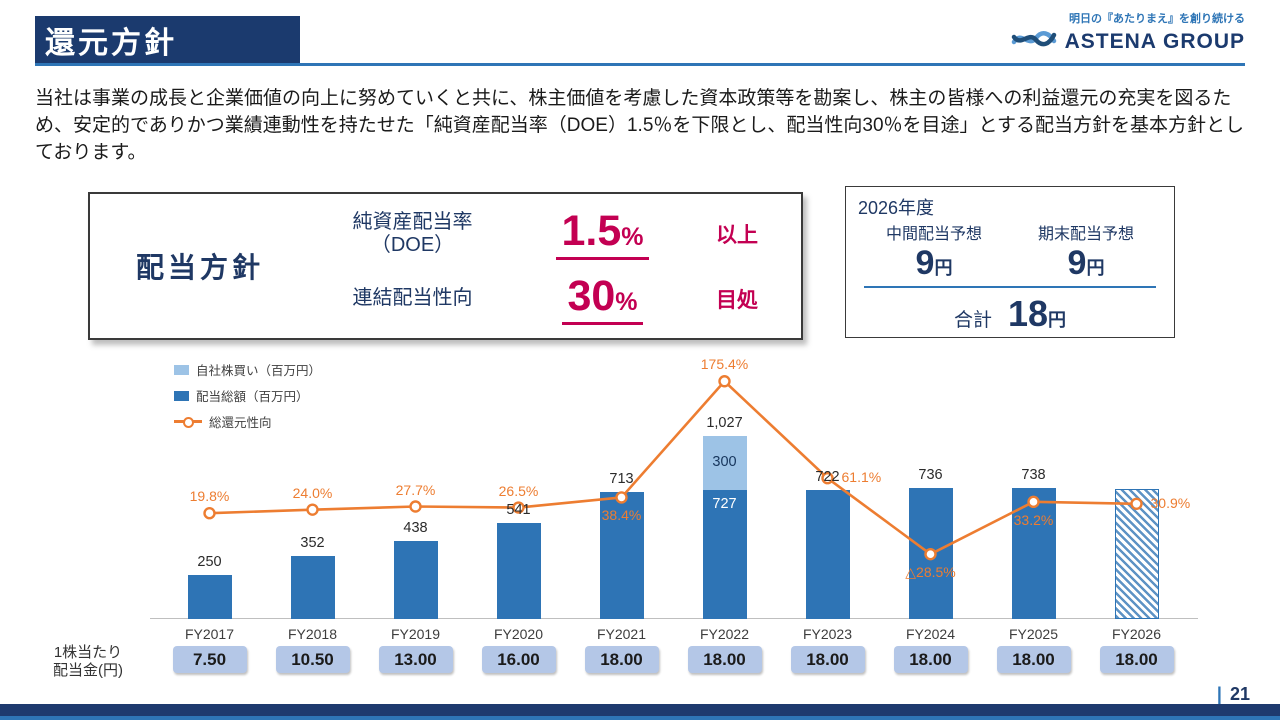 This screenshot has height=720, width=1280. Describe the element at coordinates (674, 618) in the screenshot. I see `x-axis-line` at that location.